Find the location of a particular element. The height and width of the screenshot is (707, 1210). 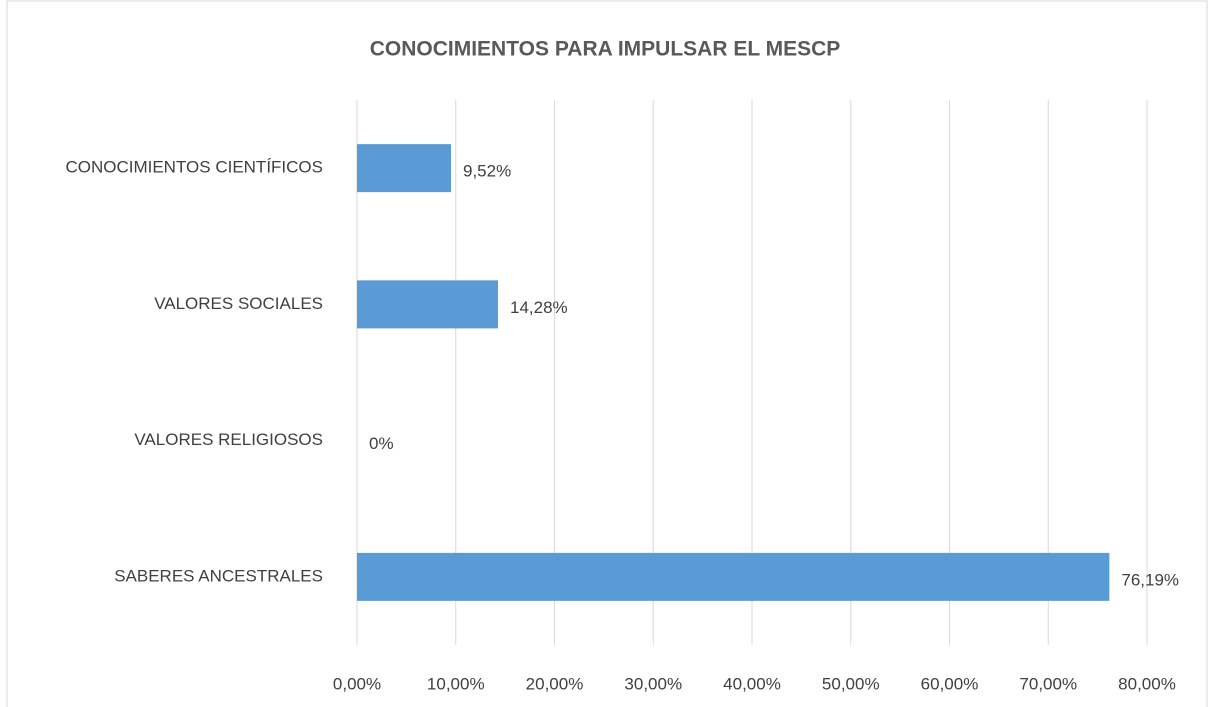

x-tick-label: 80,00% is located at coordinates (1147, 683).